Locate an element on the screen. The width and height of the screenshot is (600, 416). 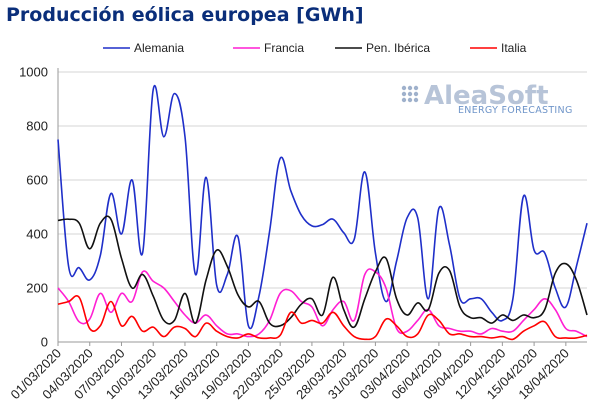
aleasoft-watermark: AleaSoft ENERGY FORECASTING is located at coordinates (487, 98).